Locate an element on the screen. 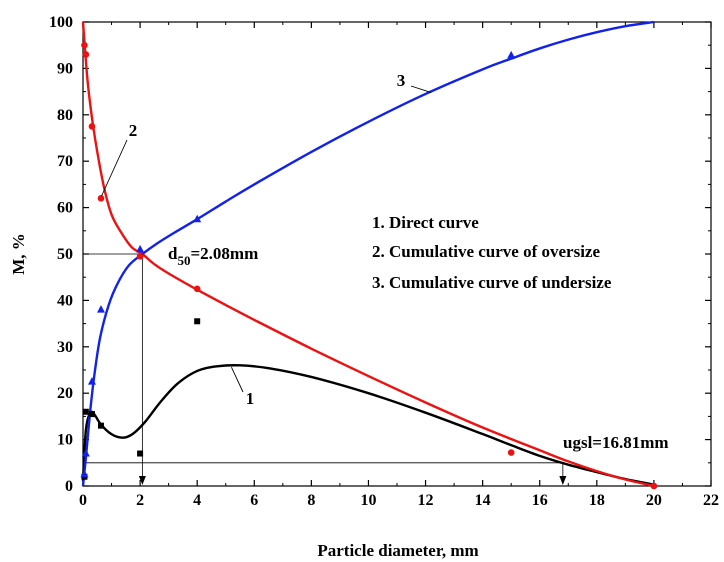 Image resolution: width=724 pixels, height=562 pixels. d50-sub: 50 is located at coordinates (183, 260).